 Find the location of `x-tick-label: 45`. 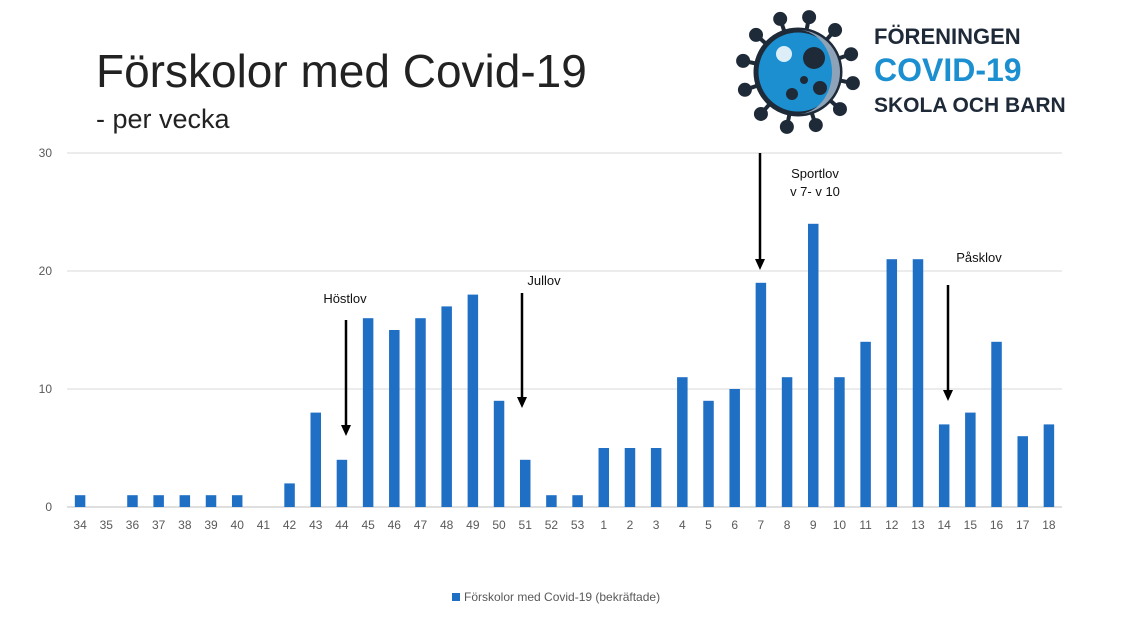

x-tick-label: 45 is located at coordinates (368, 525).